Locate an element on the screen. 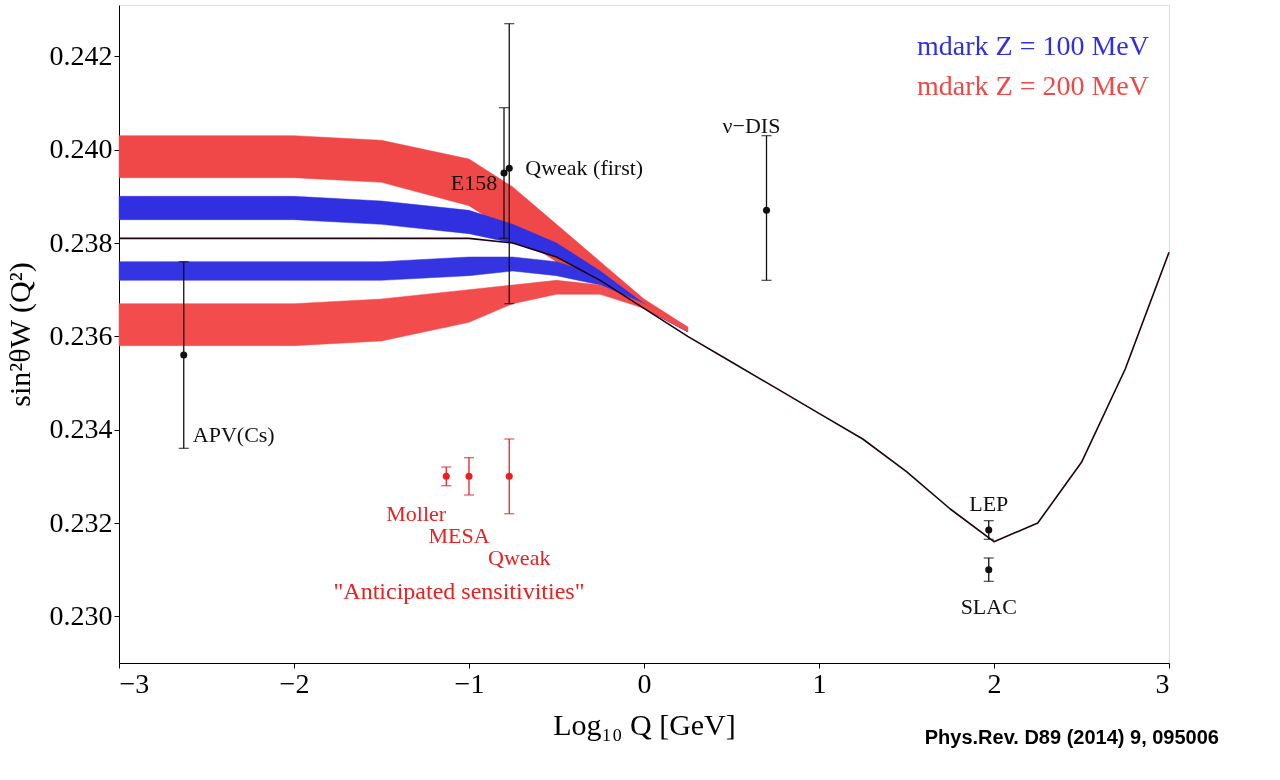  data-label: ν−DIS is located at coordinates (751, 126).